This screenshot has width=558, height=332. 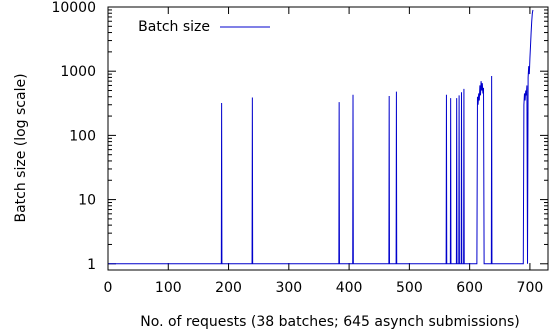 What do you see at coordinates (228, 288) in the screenshot?
I see `x-tick-label-200: 200` at bounding box center [228, 288].